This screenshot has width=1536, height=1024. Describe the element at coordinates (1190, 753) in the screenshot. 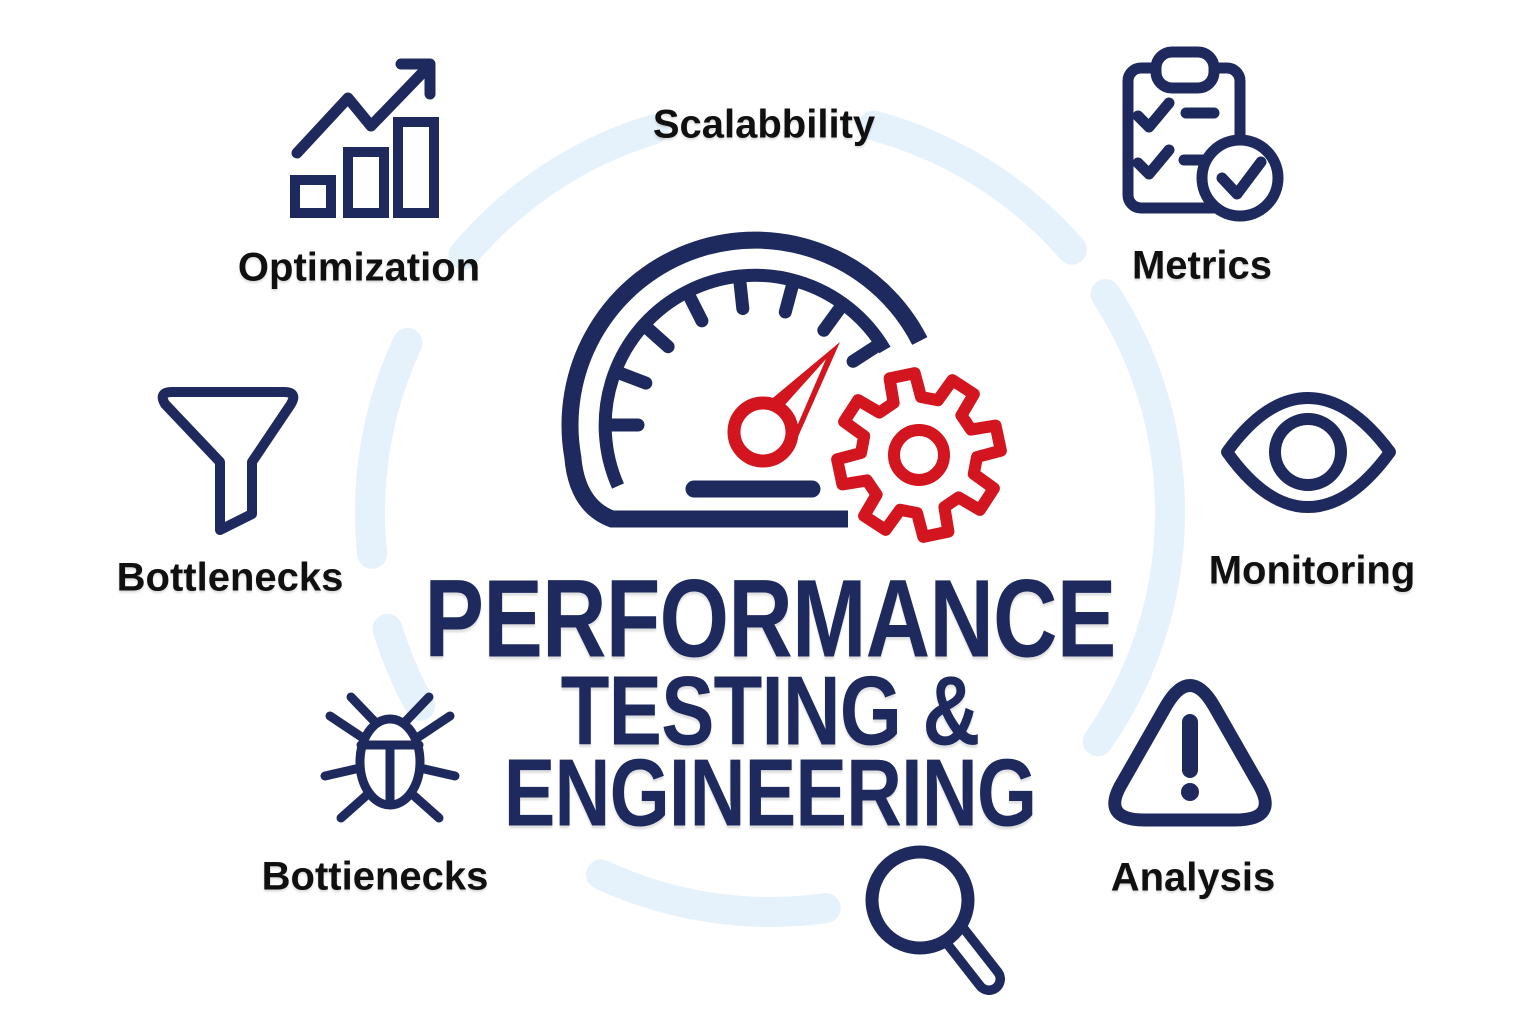

I see `warning-triangle-icon` at that location.